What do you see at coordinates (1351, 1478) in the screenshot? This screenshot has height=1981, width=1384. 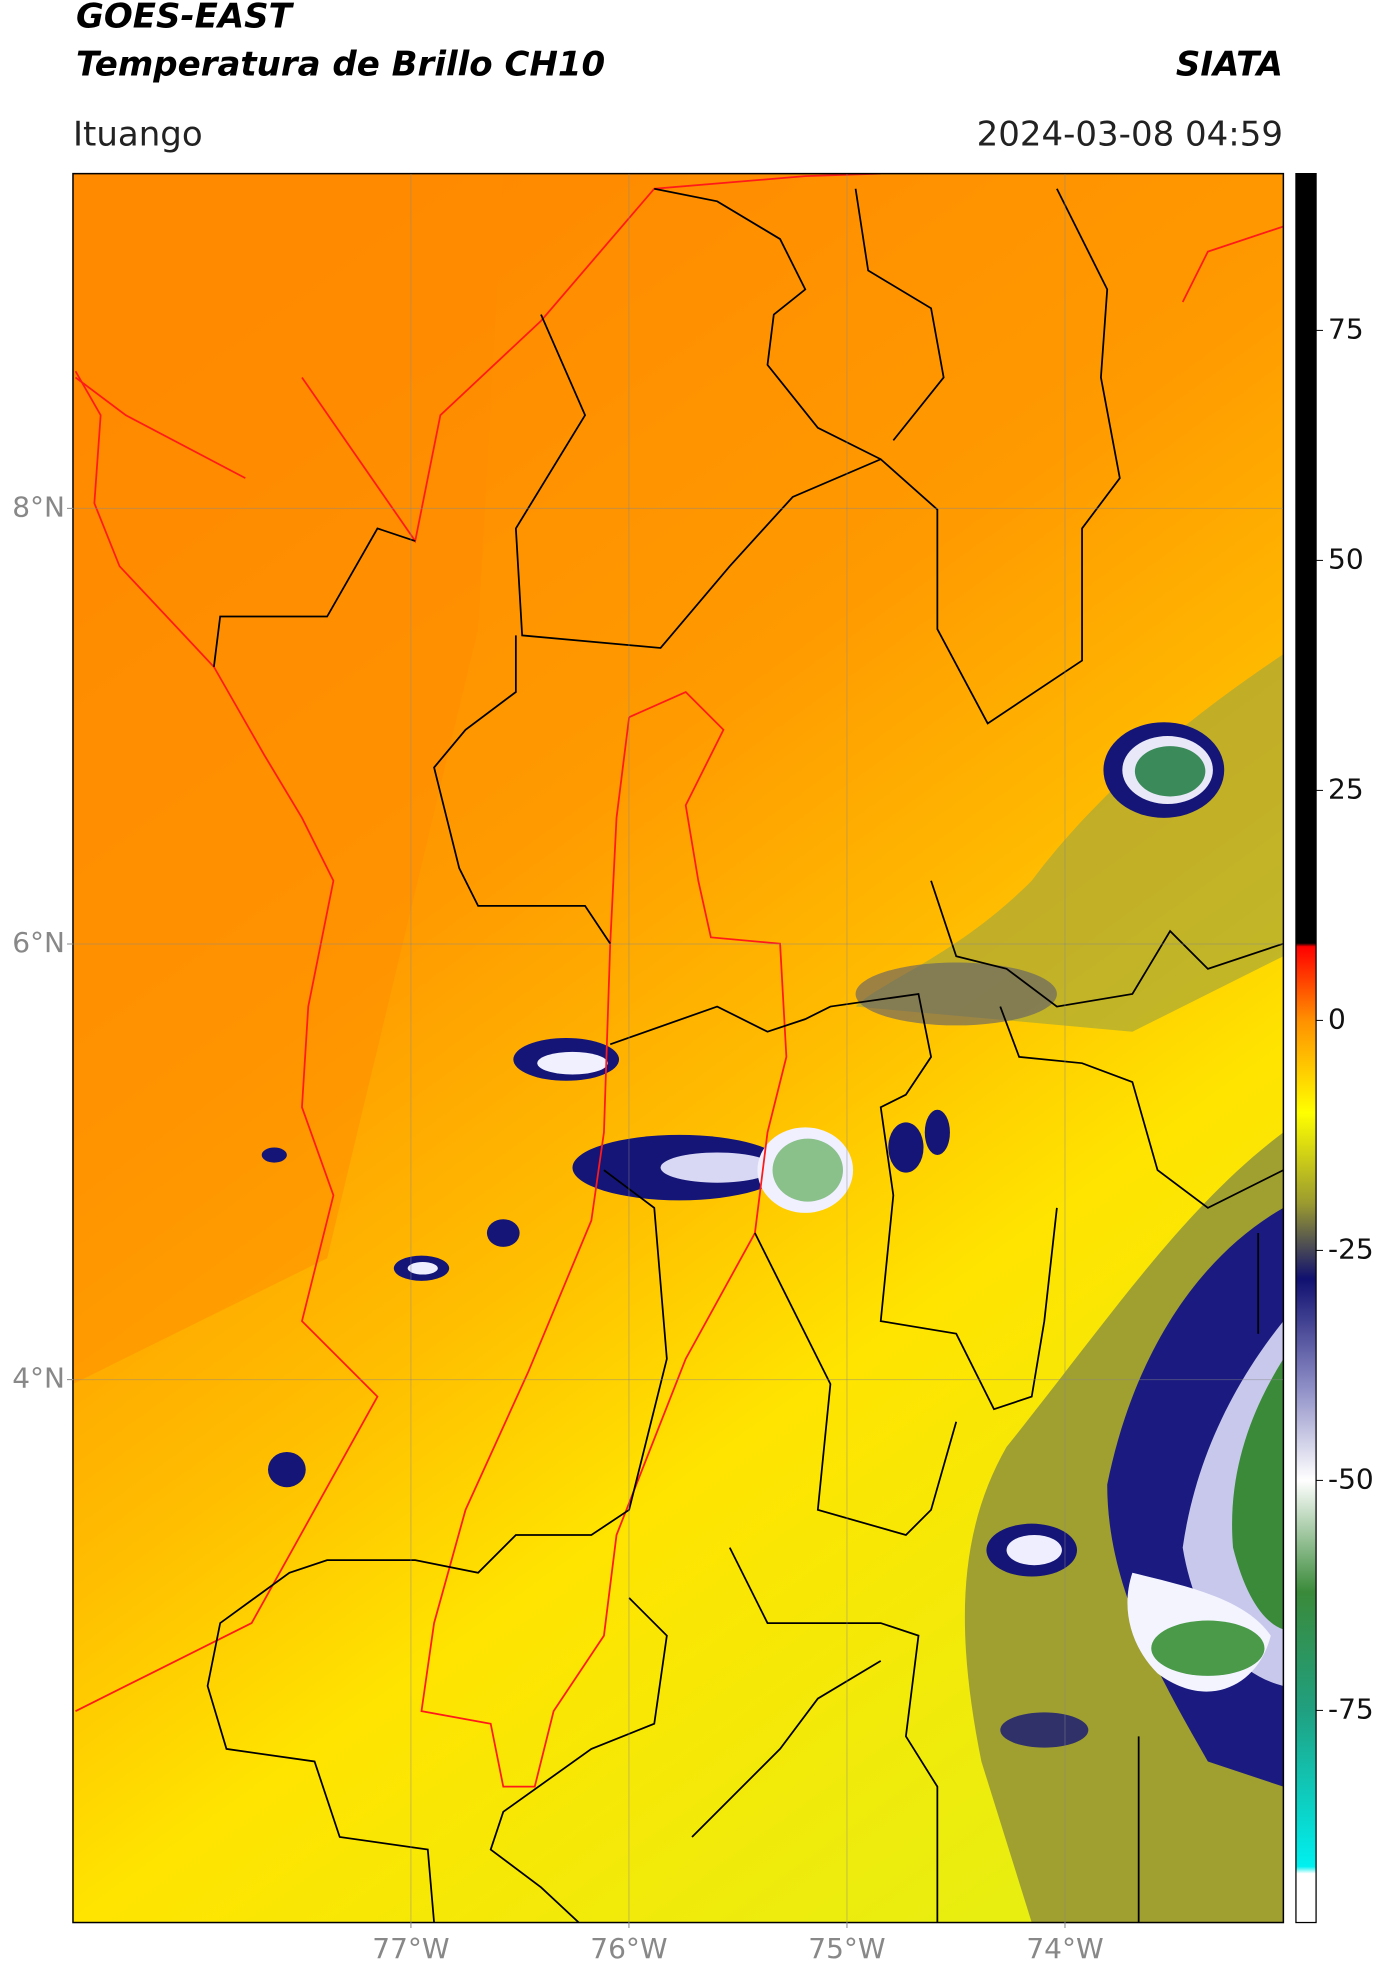 I see `colorbar-tick-label: -50` at bounding box center [1351, 1478].